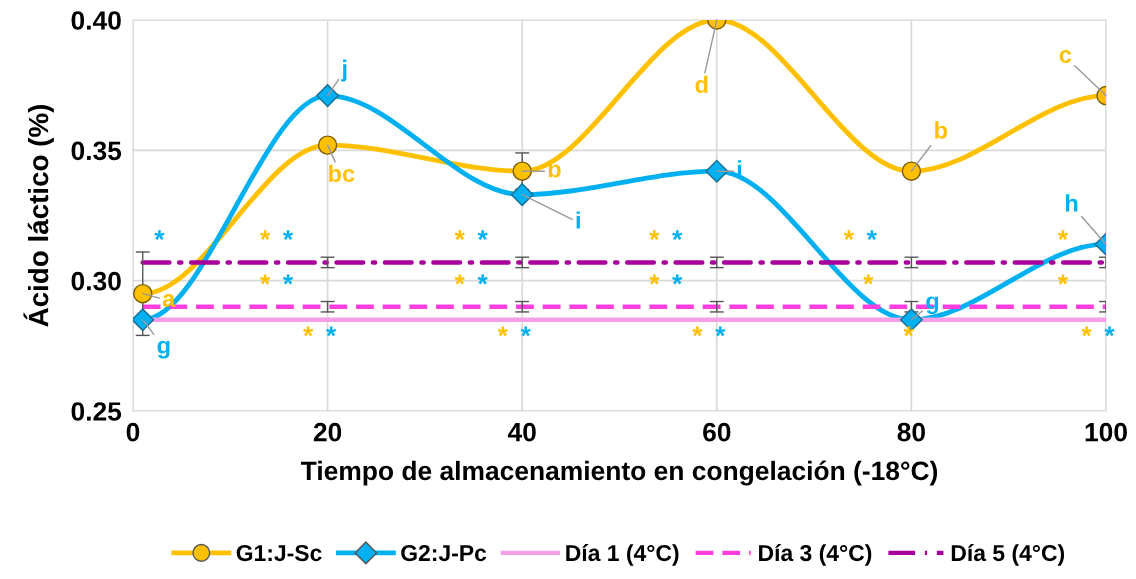 The height and width of the screenshot is (579, 1136). I want to click on x-tick-label: 0, so click(133, 432).